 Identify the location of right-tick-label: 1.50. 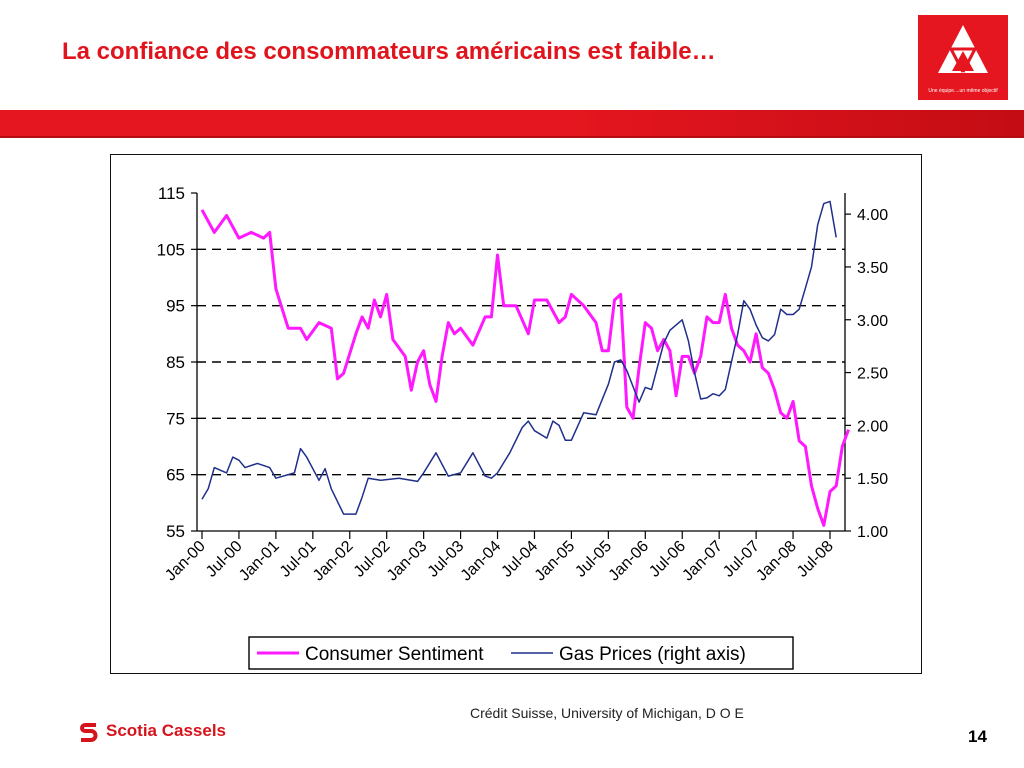
(872, 479).